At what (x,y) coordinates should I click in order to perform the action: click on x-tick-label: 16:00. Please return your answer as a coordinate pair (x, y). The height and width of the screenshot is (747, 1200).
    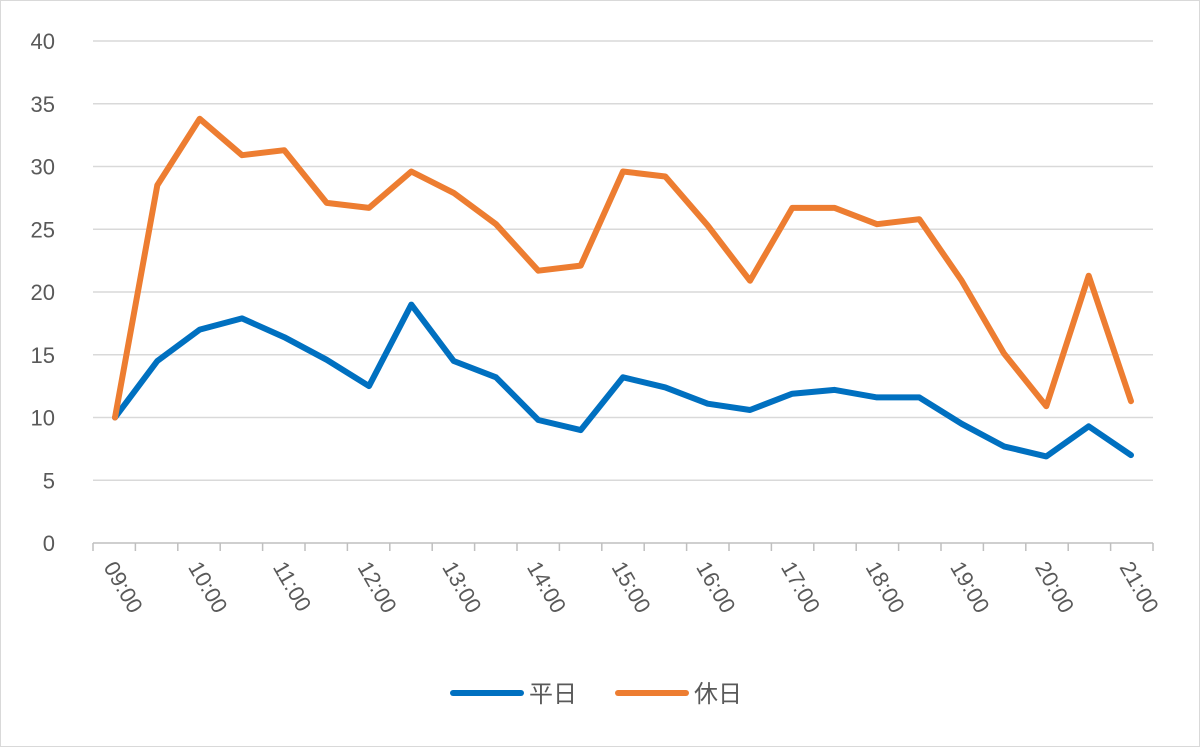
    Looking at the image, I should click on (715, 587).